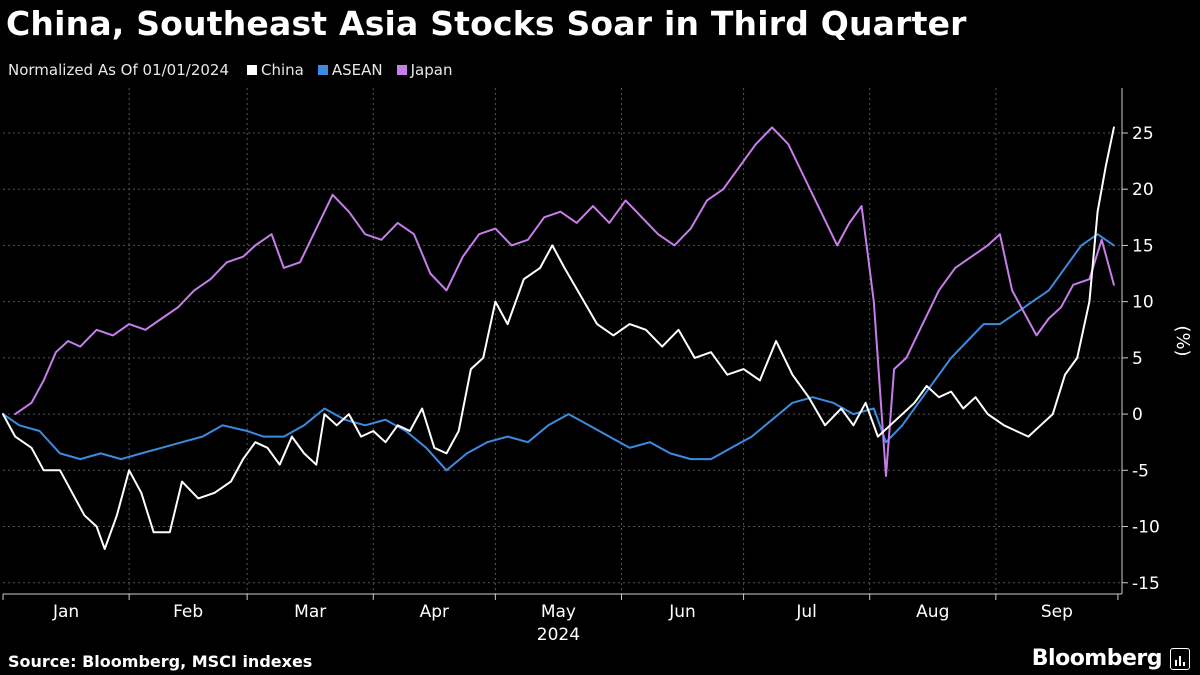  I want to click on x-tick-label: Sep, so click(1057, 612).